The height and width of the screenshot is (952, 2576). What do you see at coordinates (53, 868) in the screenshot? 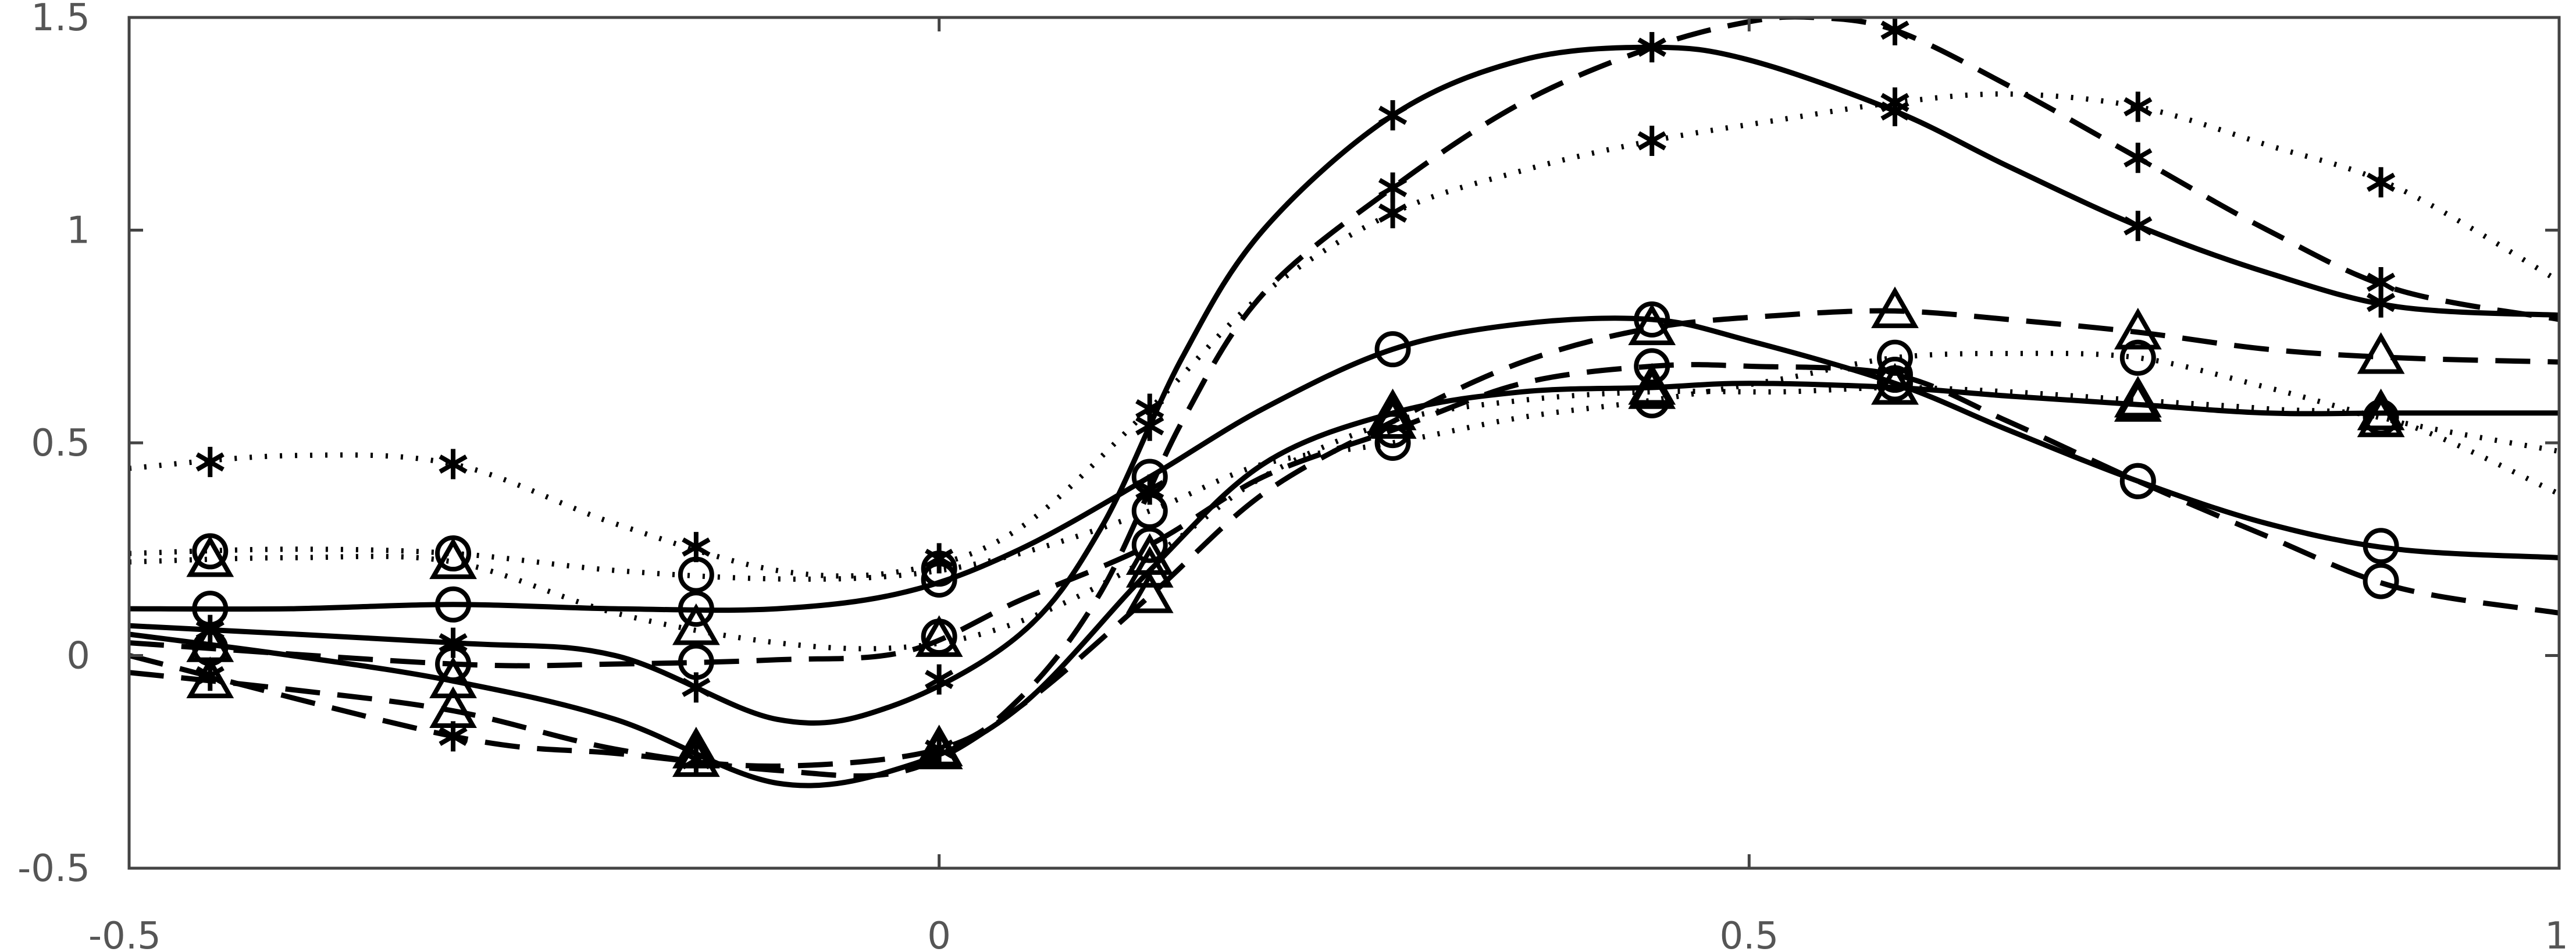
I see `y-tick-label: -0.5` at bounding box center [53, 868].